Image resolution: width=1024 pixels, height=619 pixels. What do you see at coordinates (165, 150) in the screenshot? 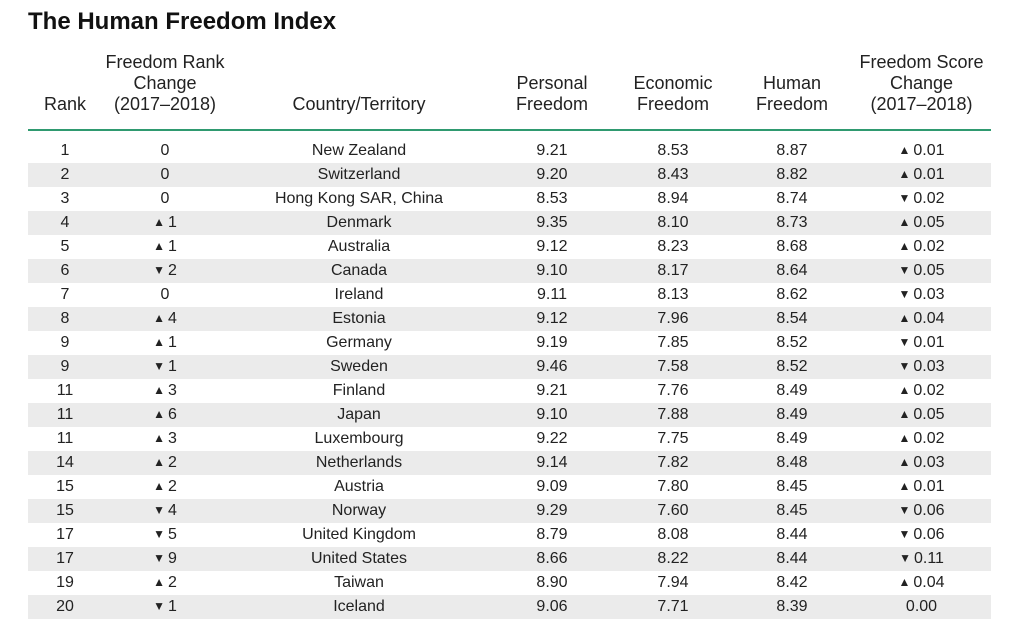
I see `rank-change-cell: 0` at bounding box center [165, 150].